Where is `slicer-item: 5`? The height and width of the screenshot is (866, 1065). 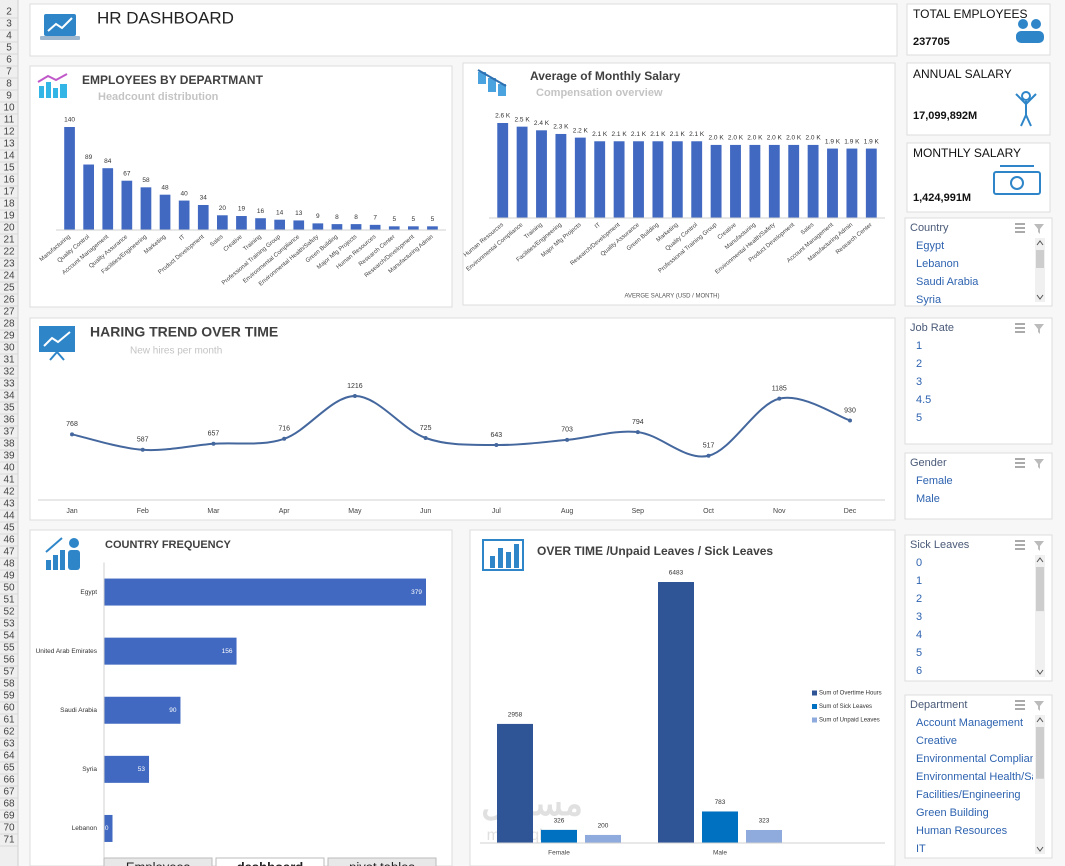 slicer-item: 5 is located at coordinates (919, 653).